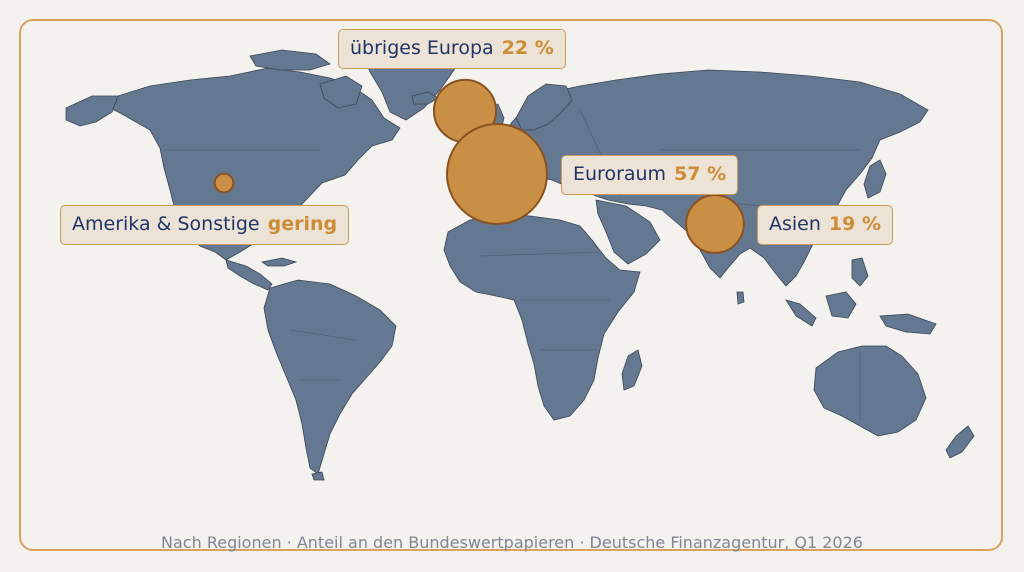 The width and height of the screenshot is (1024, 572). Describe the element at coordinates (860, 272) in the screenshot. I see `philippines-landmass` at that location.